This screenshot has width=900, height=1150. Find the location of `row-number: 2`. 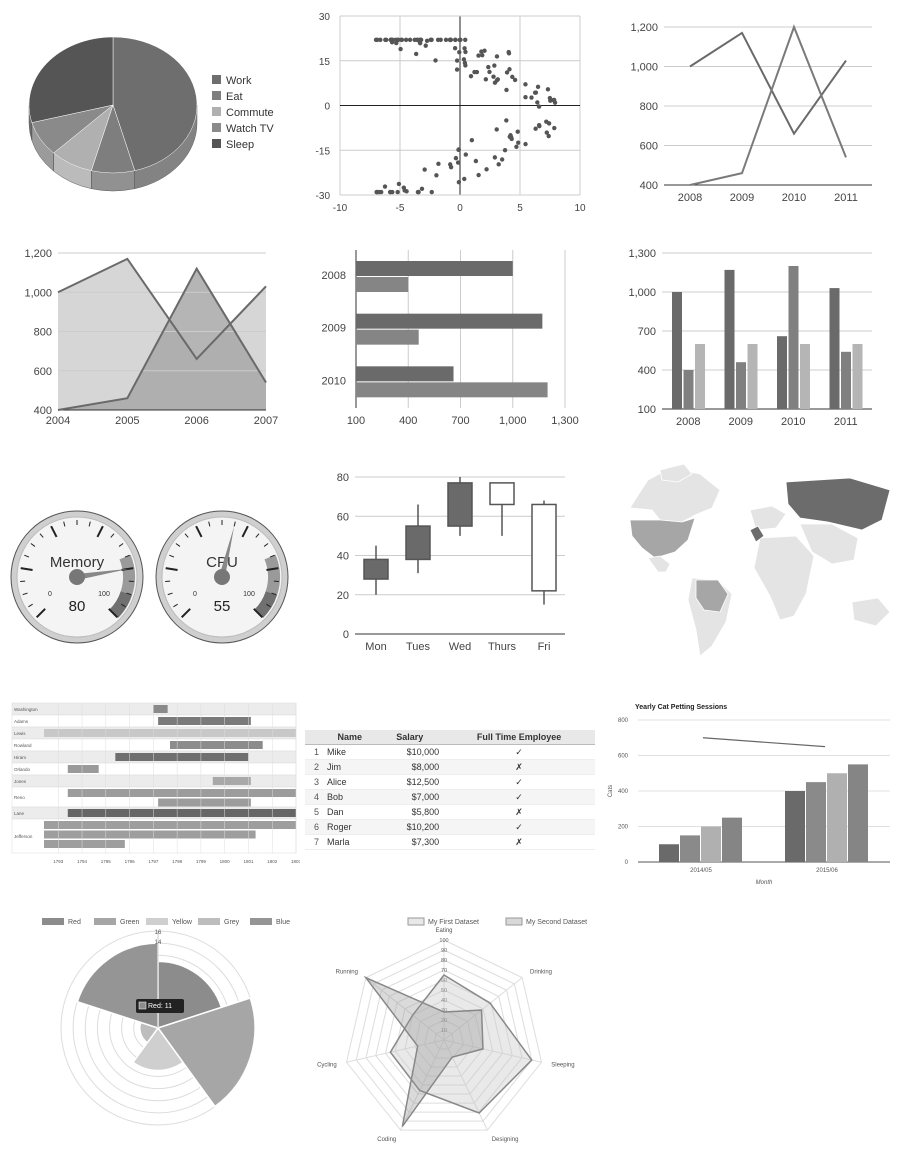

row-number: 2 is located at coordinates (314, 767).